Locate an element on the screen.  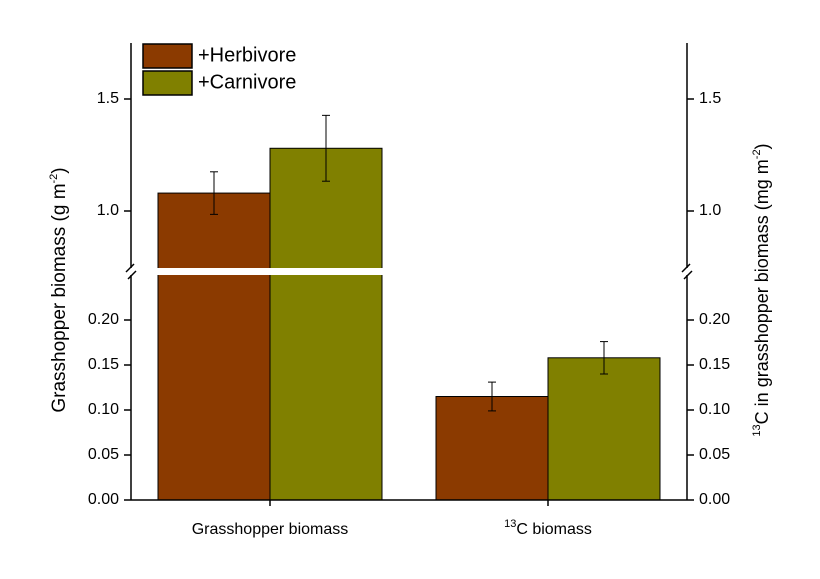
legend-label: +Carnivore is located at coordinates (247, 82).